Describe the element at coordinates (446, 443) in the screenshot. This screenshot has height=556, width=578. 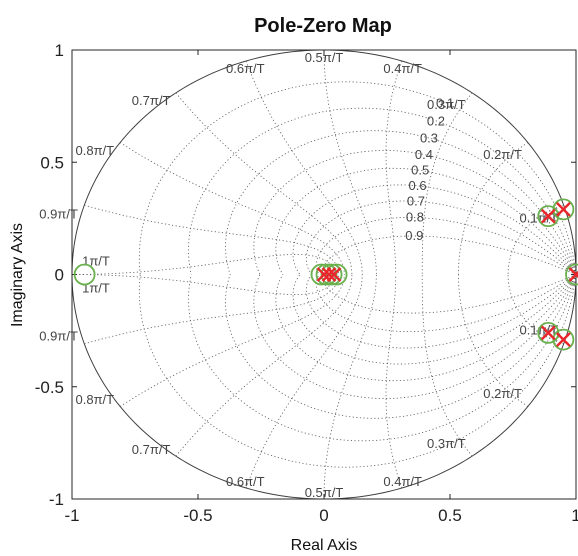
I see `wn-label-lower: 0.3π/T` at that location.